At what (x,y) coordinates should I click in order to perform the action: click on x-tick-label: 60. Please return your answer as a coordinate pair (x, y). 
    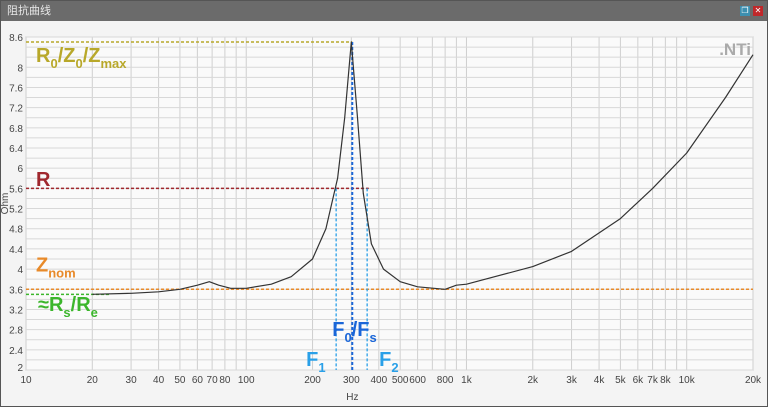
    Looking at the image, I should click on (198, 380).